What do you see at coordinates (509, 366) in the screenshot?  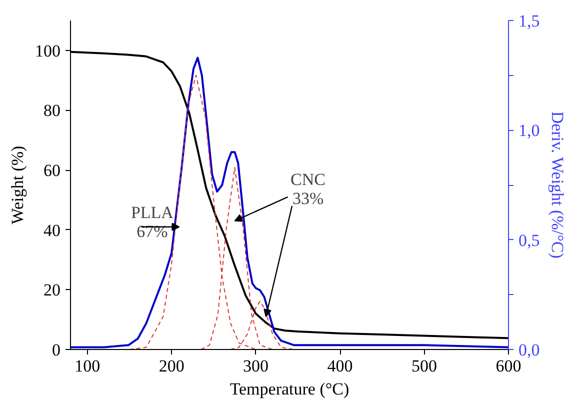 I see `x-tick-label: 600` at bounding box center [509, 366].